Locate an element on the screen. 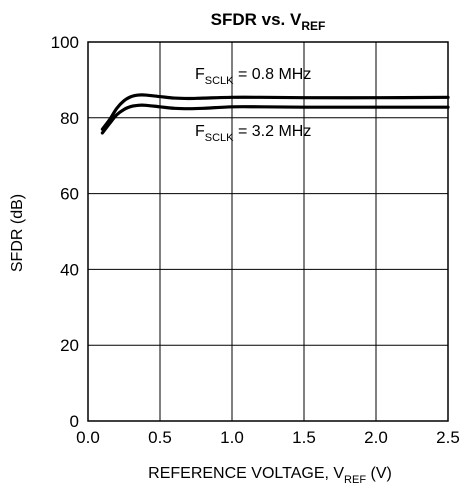  x-tick-label: 1.5 is located at coordinates (304, 437).